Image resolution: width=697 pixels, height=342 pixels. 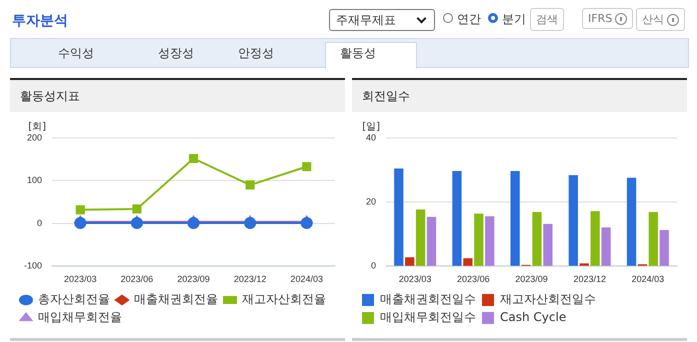 I want to click on text: 연간, so click(x=469, y=19).